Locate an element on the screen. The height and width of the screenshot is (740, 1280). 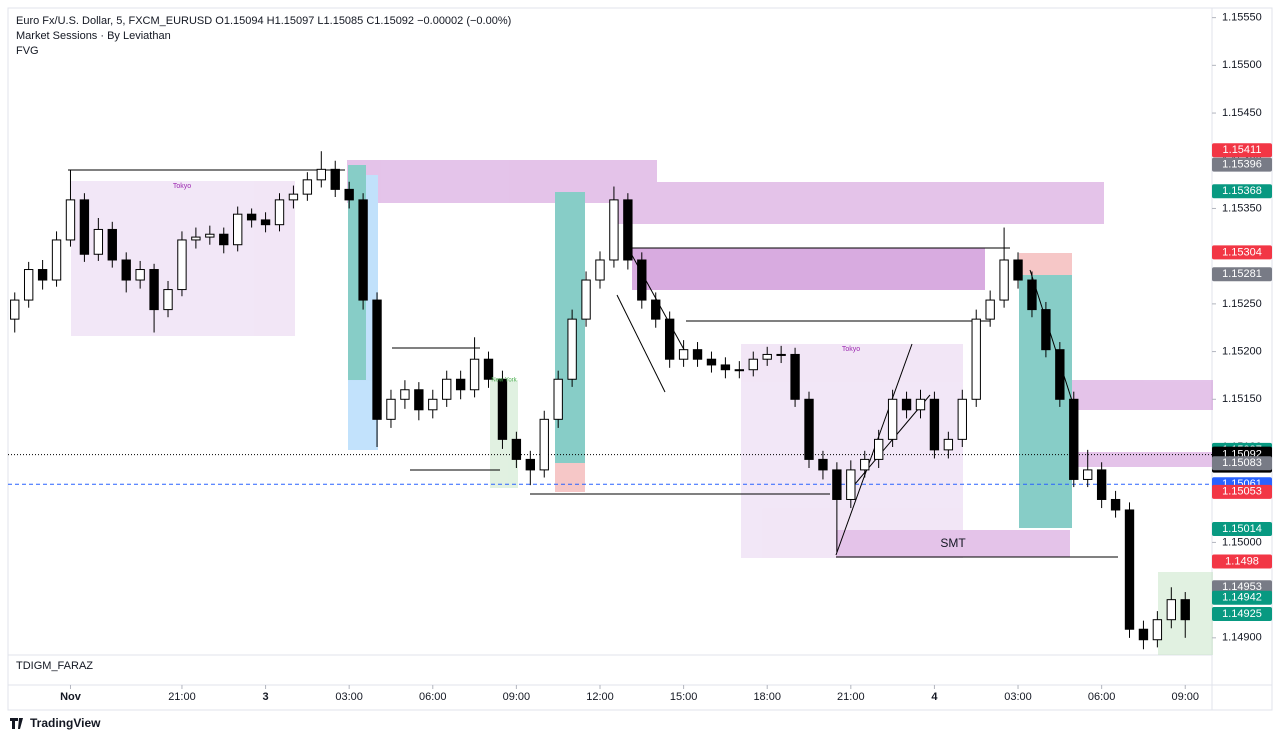
price-tag-label: 1.15368 is located at coordinates (1242, 191).